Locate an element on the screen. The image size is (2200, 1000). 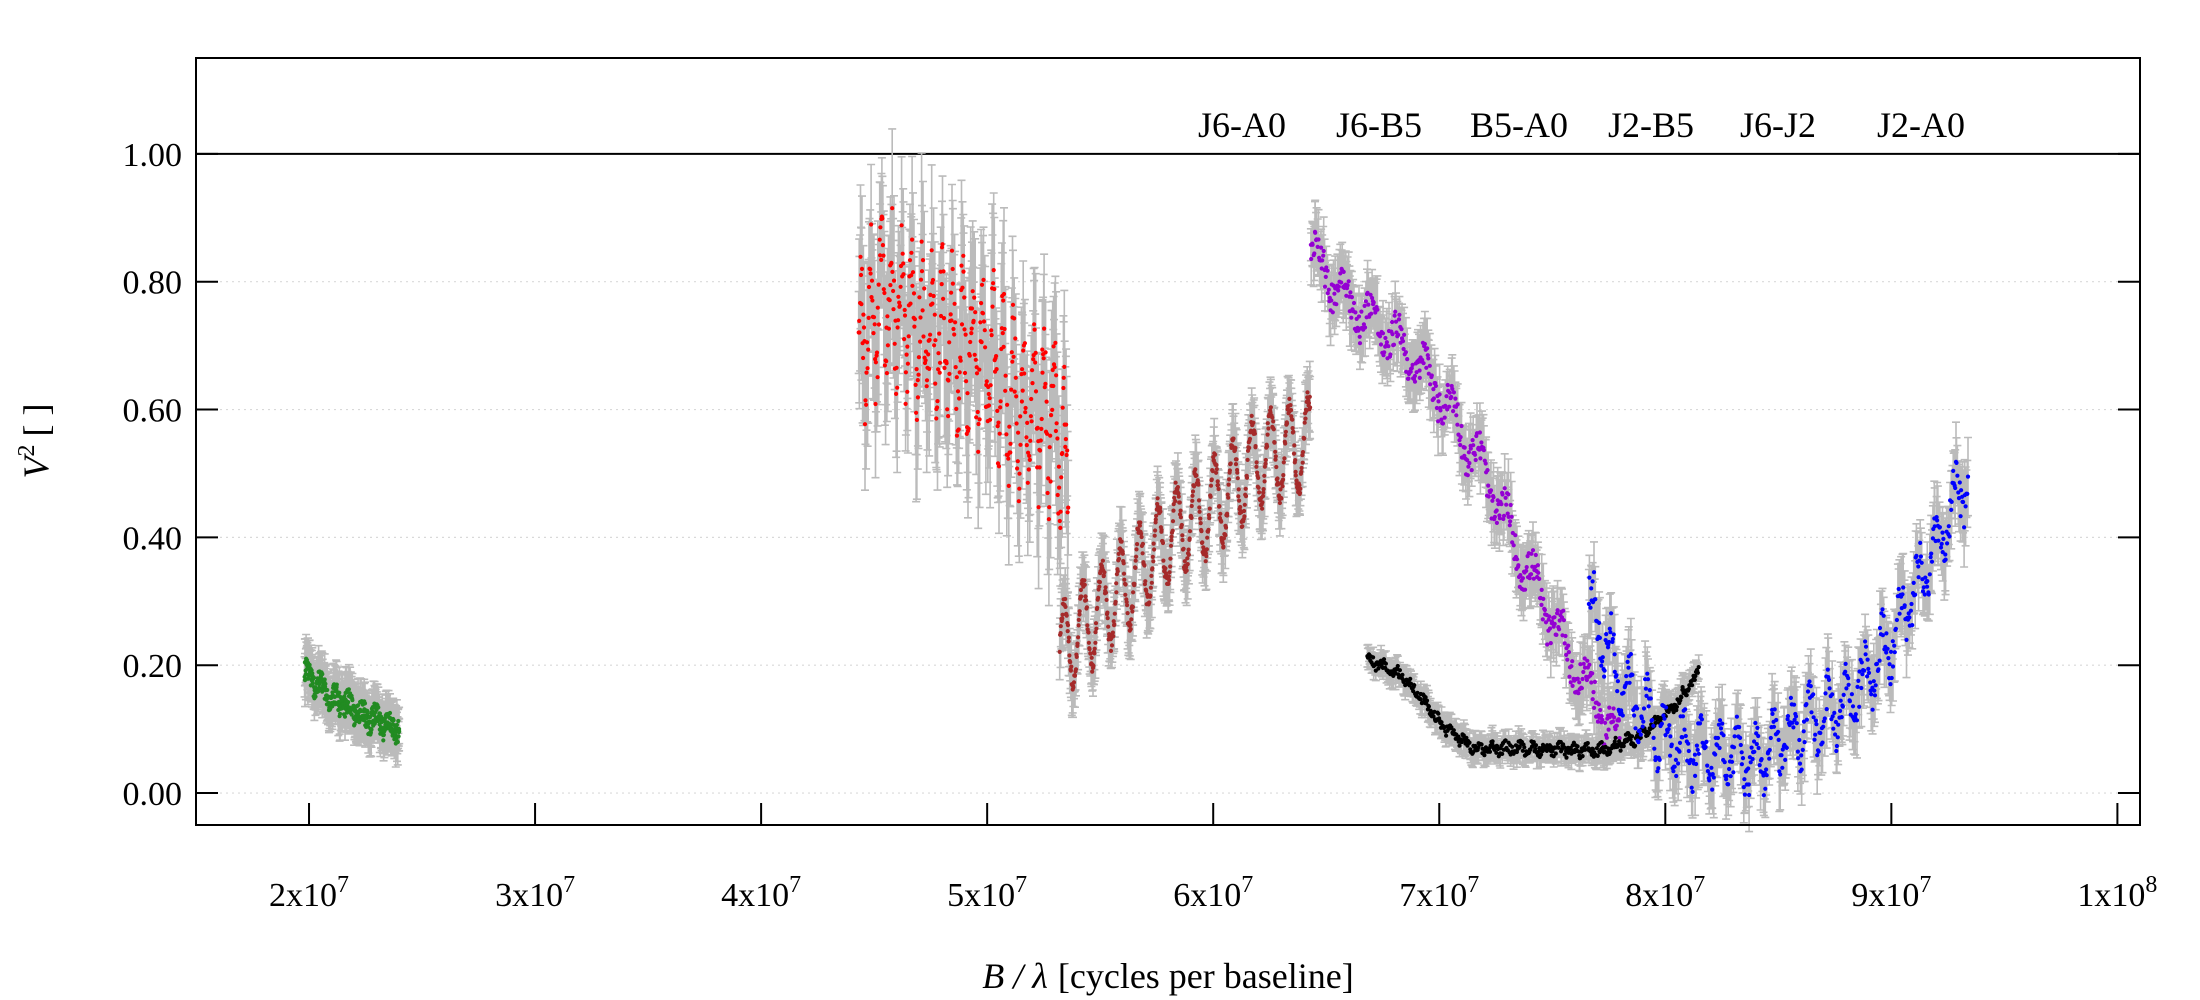
y-tick-label-3: 0.60 is located at coordinates (153, 411).